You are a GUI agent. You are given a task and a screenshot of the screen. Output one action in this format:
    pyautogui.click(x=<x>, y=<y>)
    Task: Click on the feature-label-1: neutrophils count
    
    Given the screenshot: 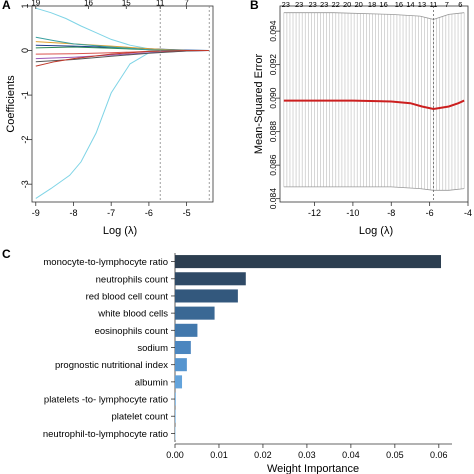 What is the action you would take?
    pyautogui.click(x=132, y=279)
    